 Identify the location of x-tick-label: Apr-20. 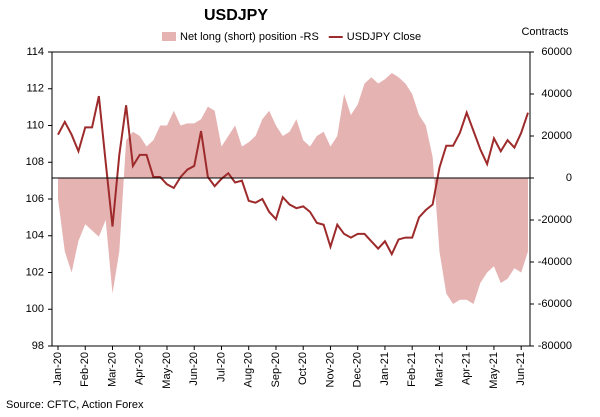
(140, 368).